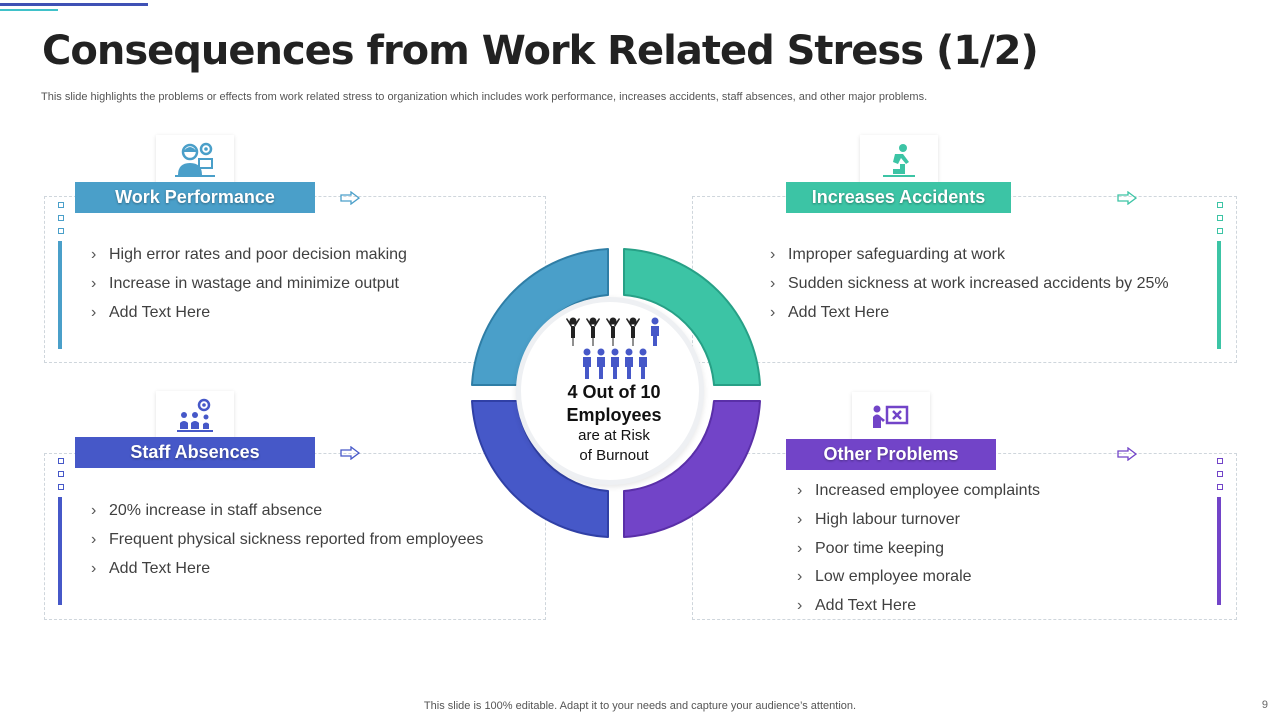 Image resolution: width=1280 pixels, height=720 pixels. What do you see at coordinates (614, 415) in the screenshot?
I see `center-stat-employees: Employees` at bounding box center [614, 415].